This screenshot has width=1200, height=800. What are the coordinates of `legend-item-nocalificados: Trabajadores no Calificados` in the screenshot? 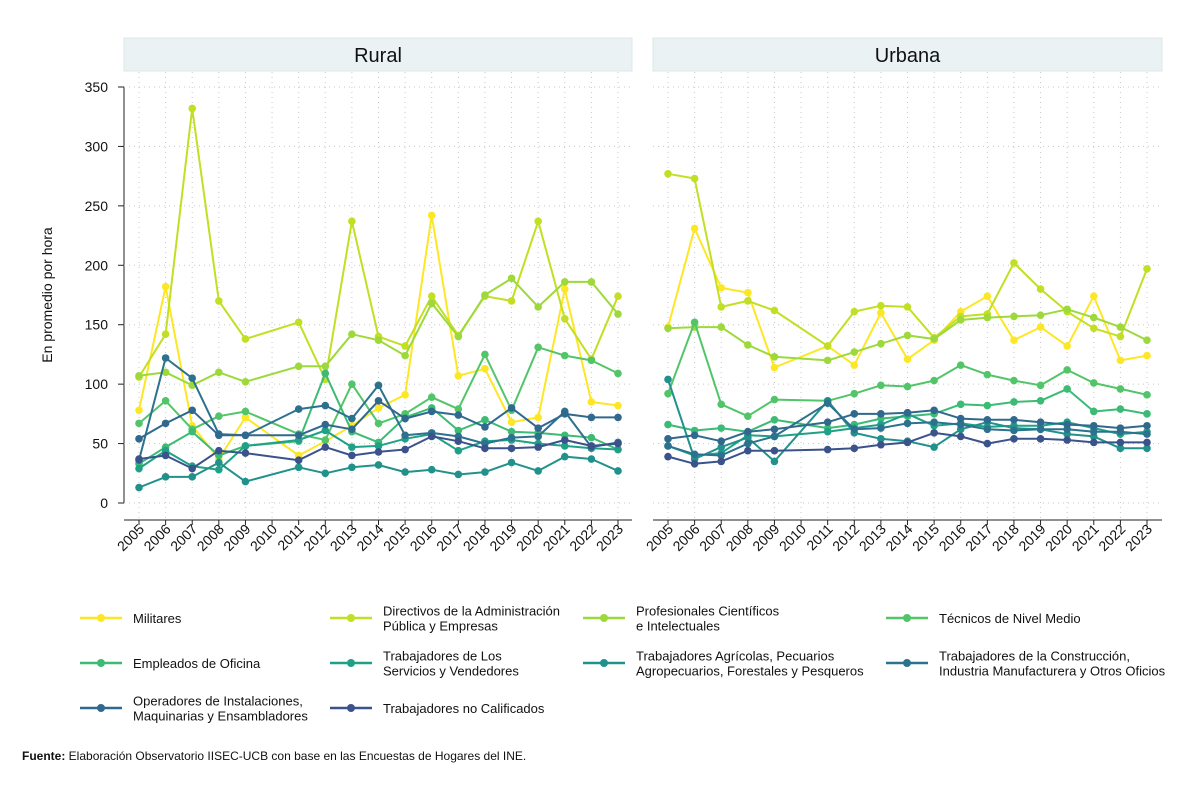 It's located at (437, 708).